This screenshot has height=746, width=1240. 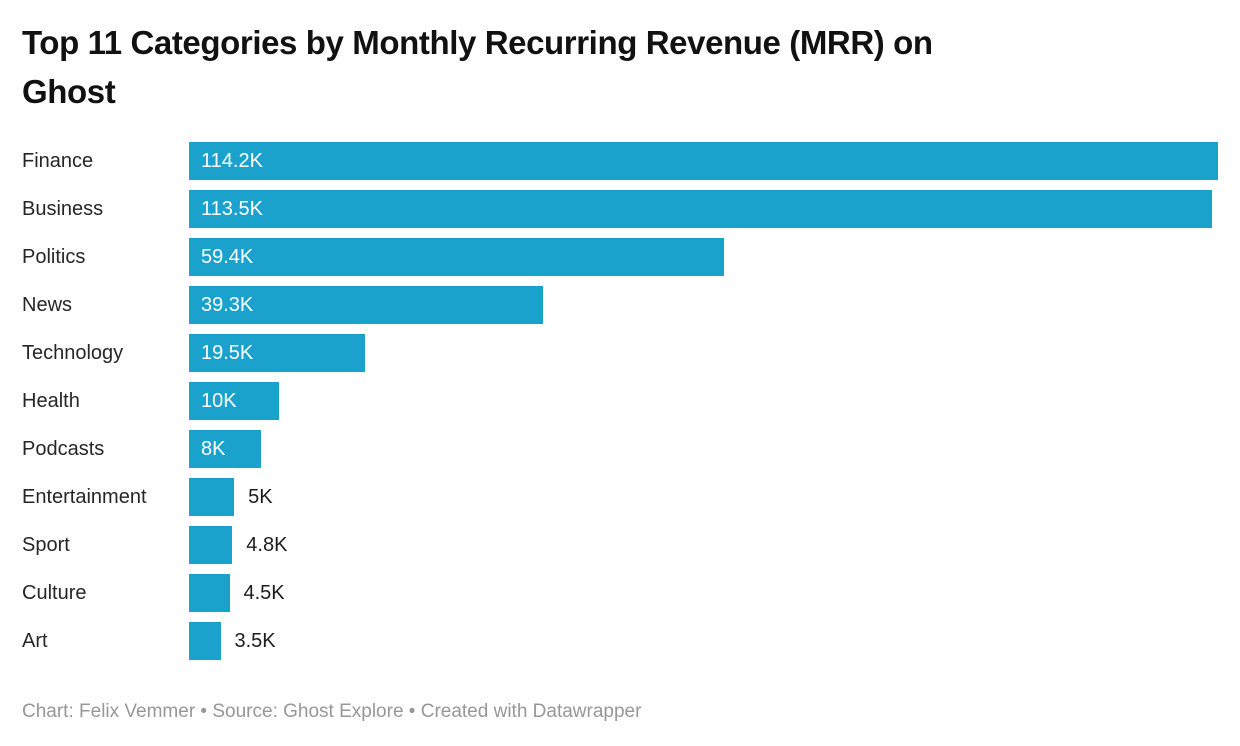 I want to click on bar: 114.2K, so click(x=703, y=161).